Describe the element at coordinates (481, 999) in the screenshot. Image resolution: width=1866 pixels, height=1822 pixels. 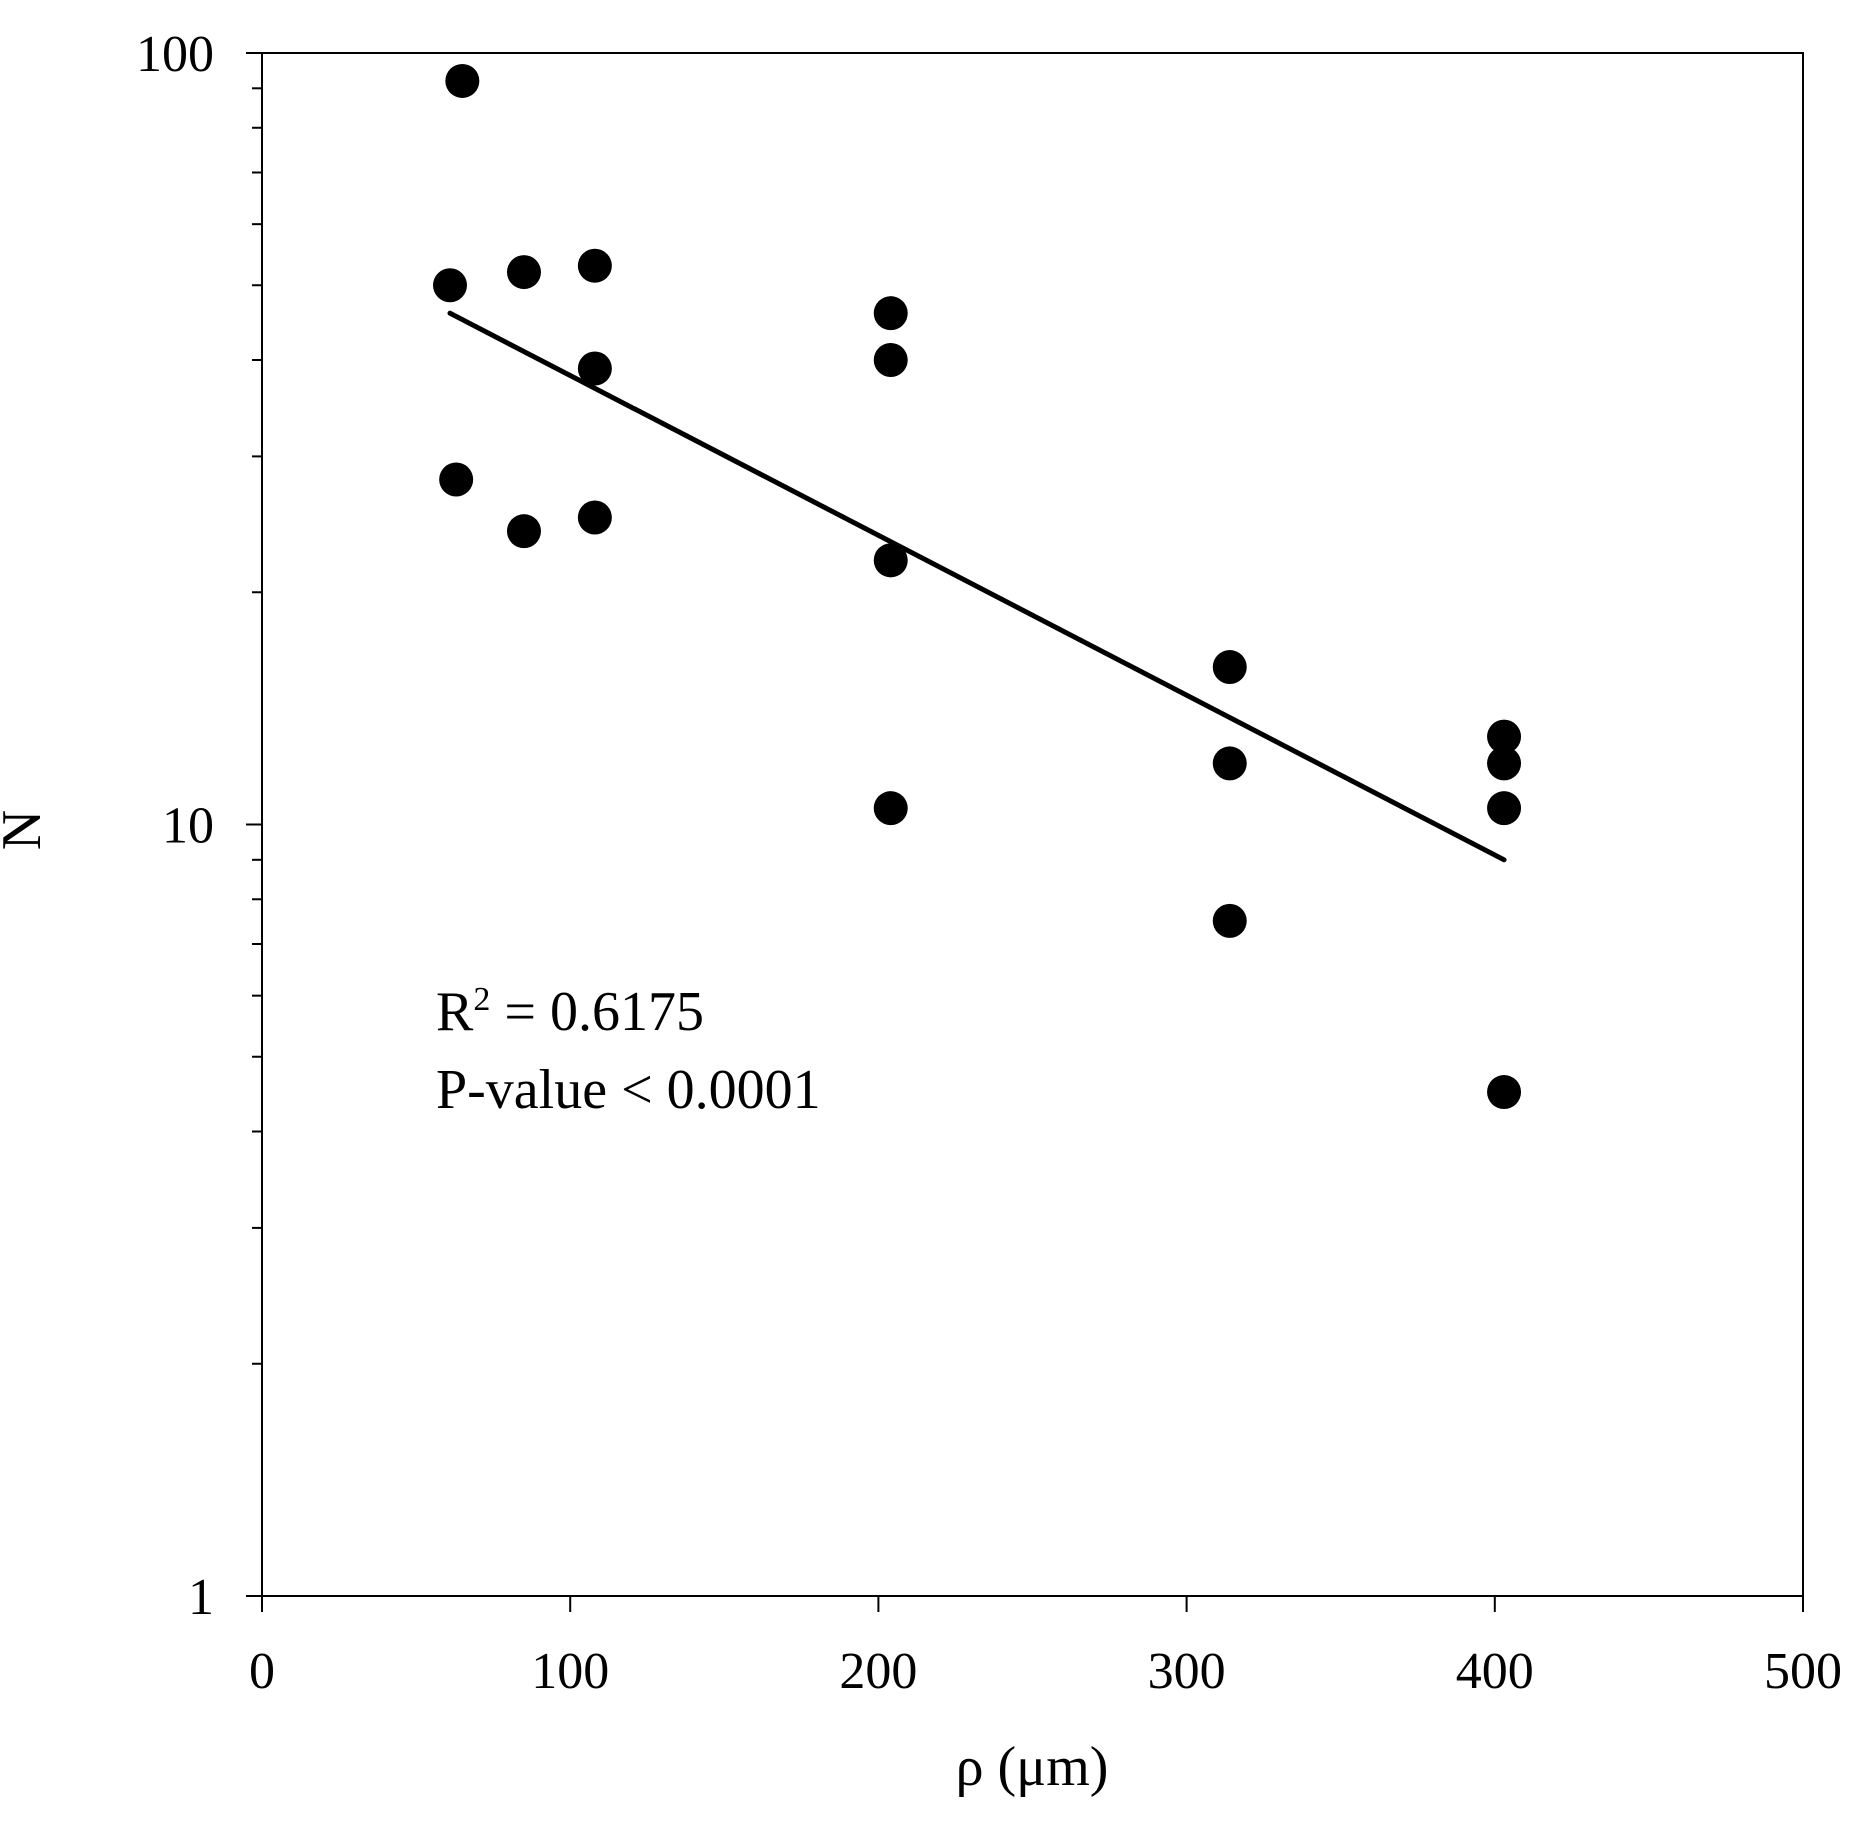
I see `r-squared-superscript: 2` at that location.